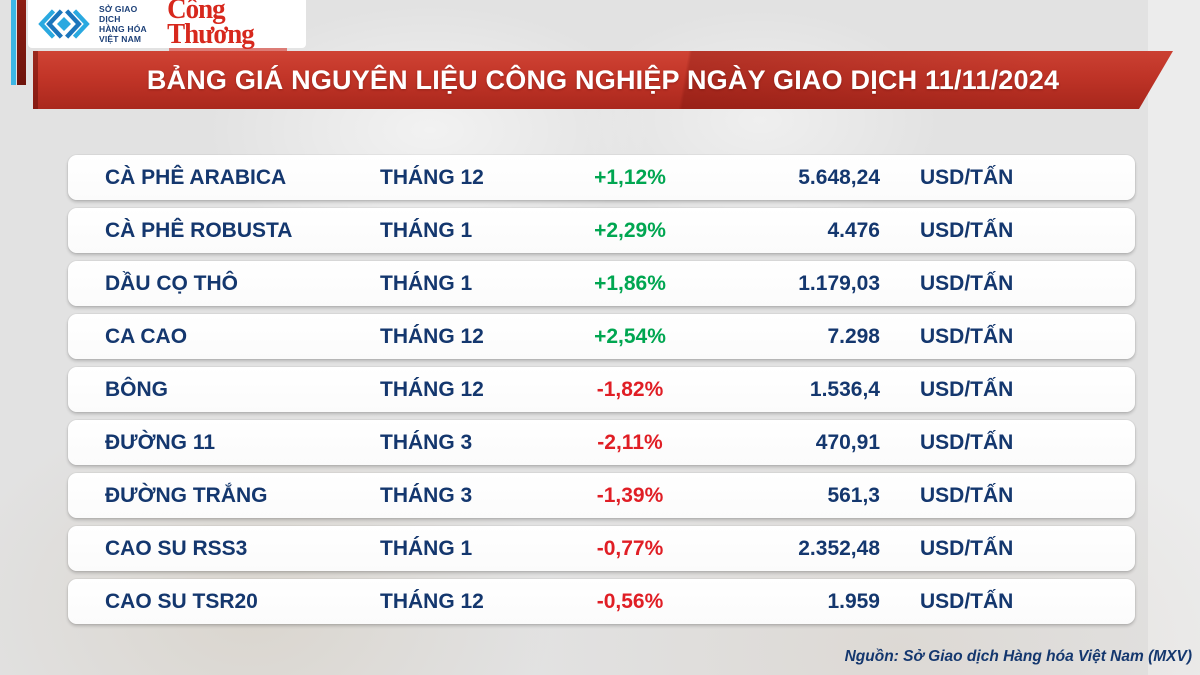  I want to click on change-percent: -0,56%, so click(630, 601).